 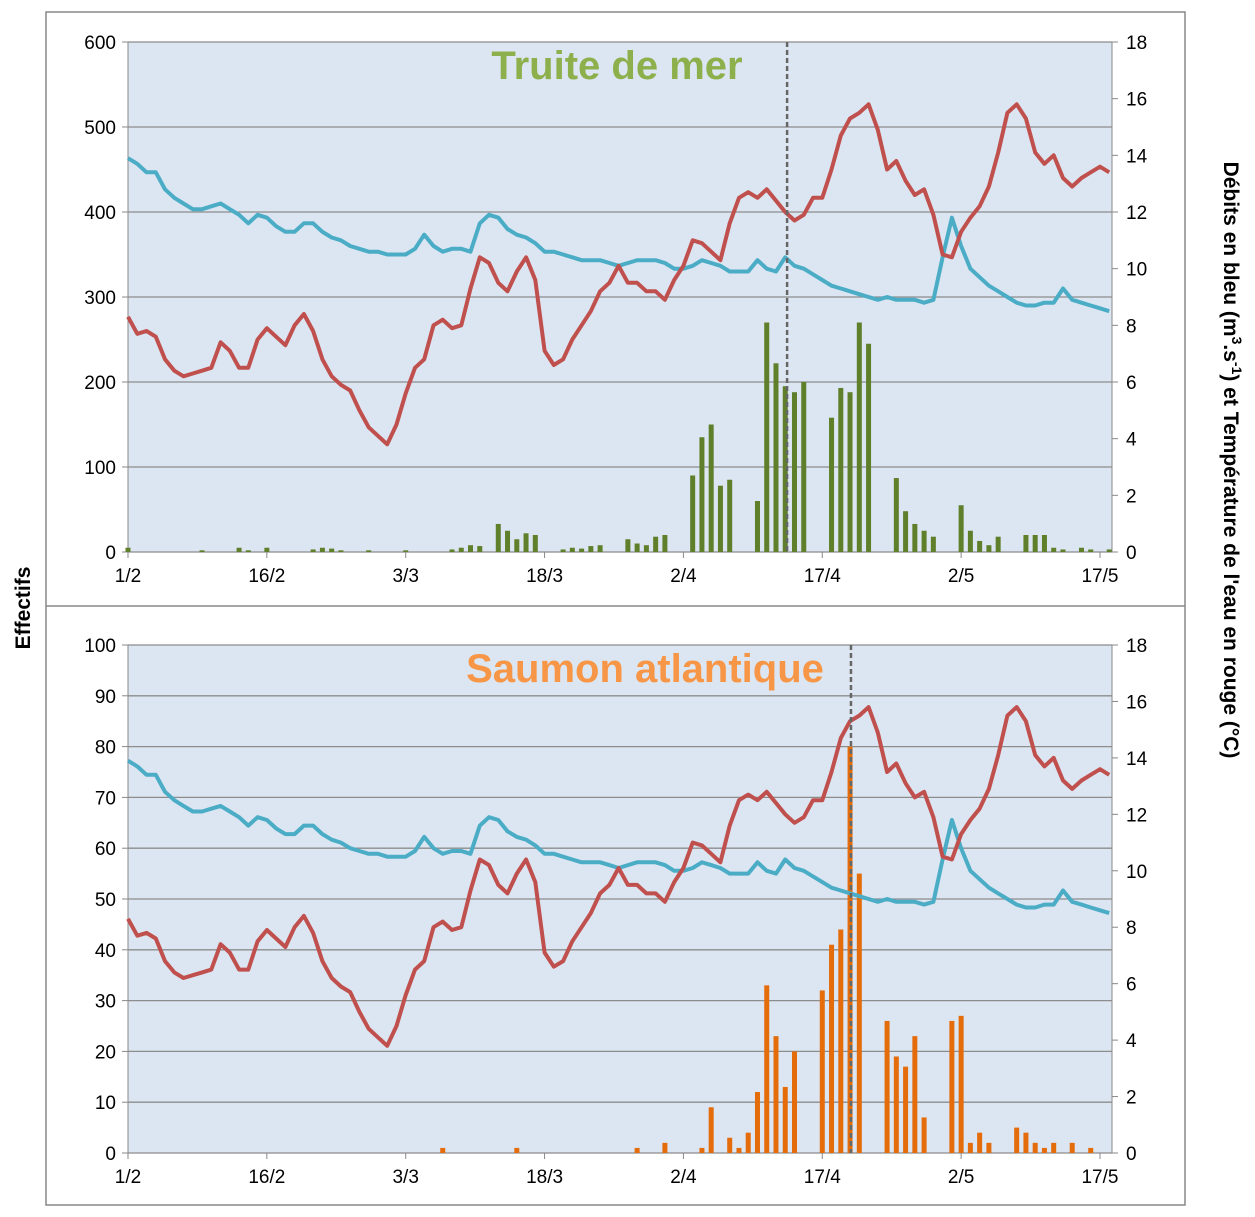 What do you see at coordinates (110, 1154) in the screenshot?
I see `y-tick-label: 0` at bounding box center [110, 1154].